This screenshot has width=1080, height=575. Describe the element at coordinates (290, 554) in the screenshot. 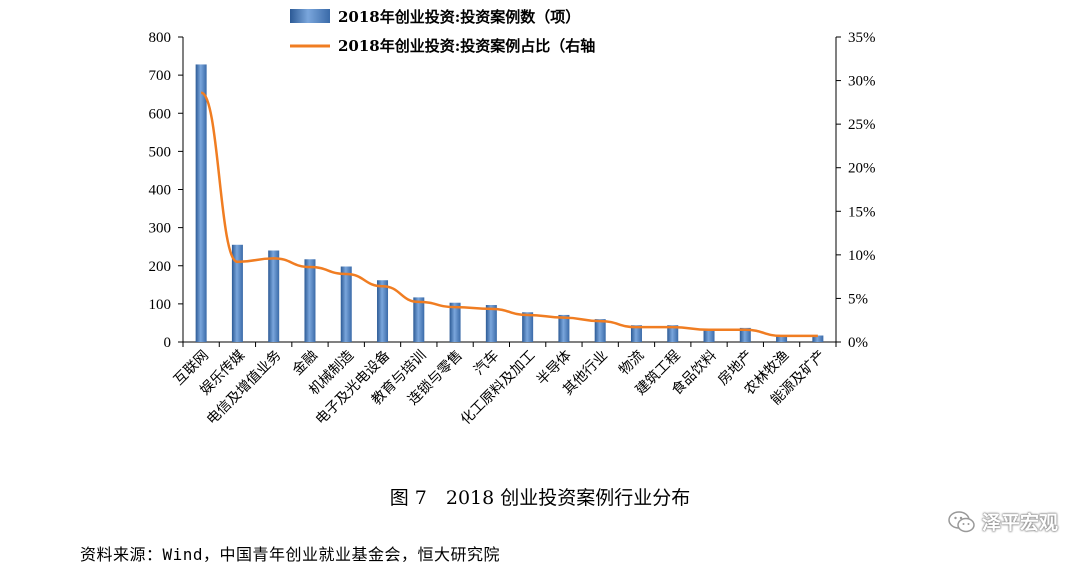

I see `source-note: 资料来源：Wind，中国青年创业就业基金会，恒大研究院` at that location.